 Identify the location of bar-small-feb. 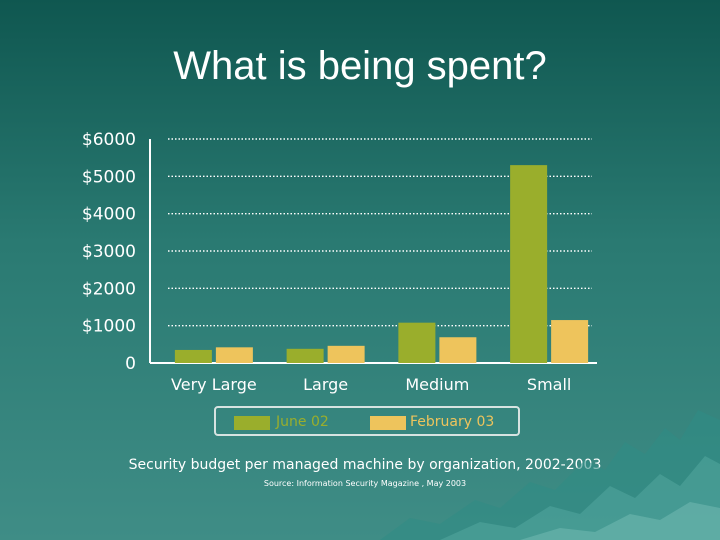
(570, 341).